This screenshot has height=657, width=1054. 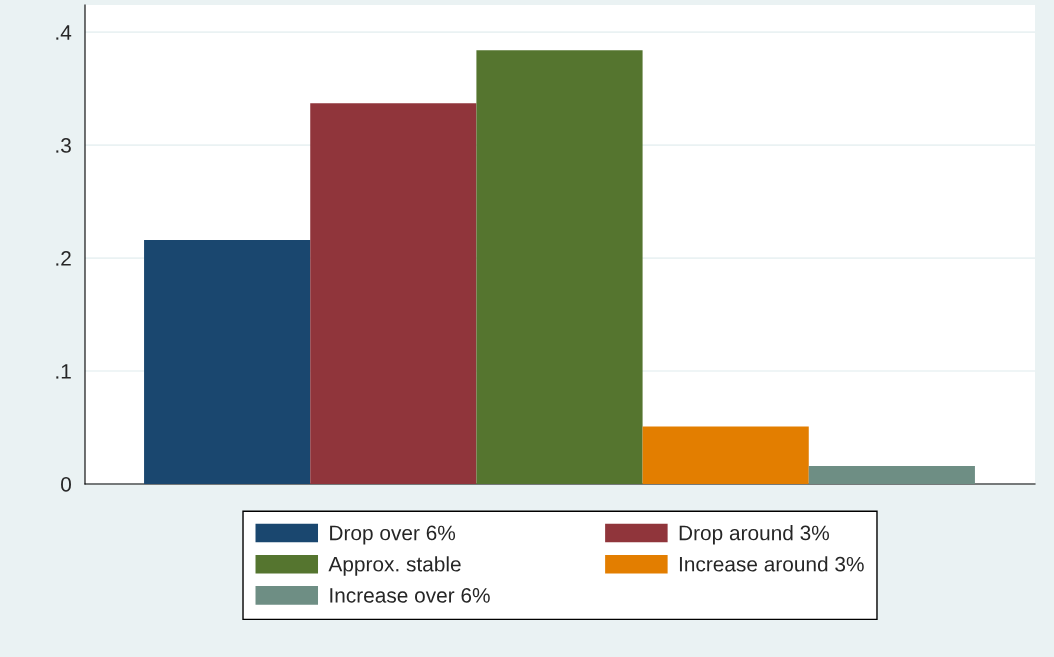 I want to click on y-tick-label: .4, so click(x=64, y=32).